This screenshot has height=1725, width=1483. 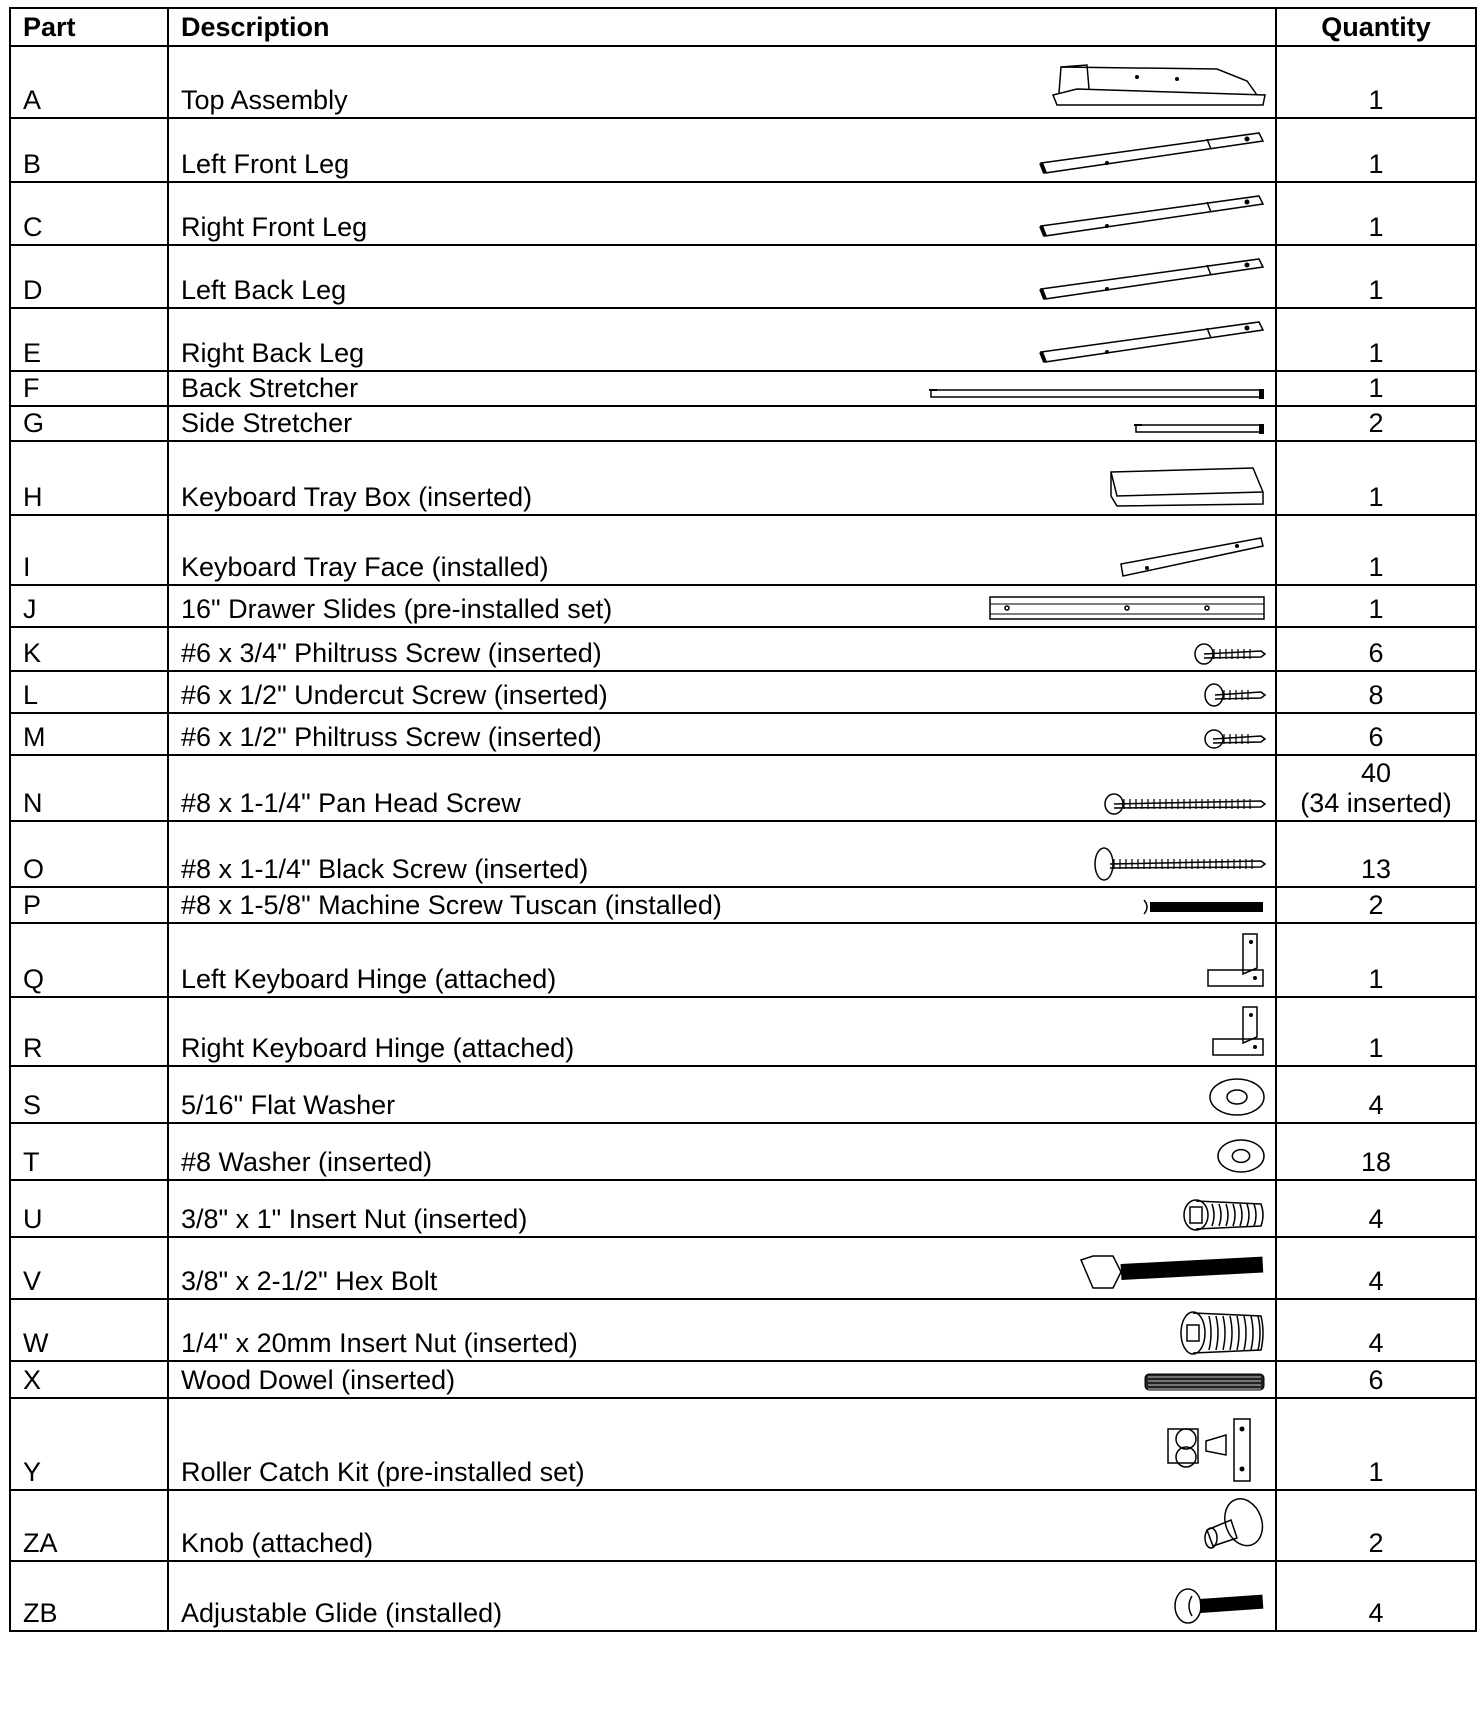 What do you see at coordinates (89, 339) in the screenshot?
I see `part-letter: E` at bounding box center [89, 339].